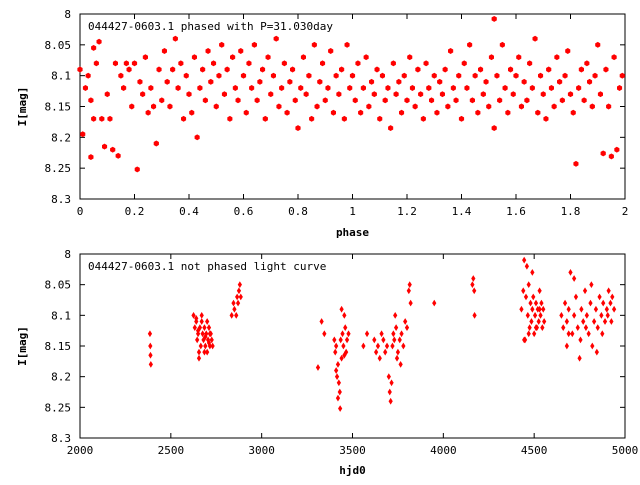 The image size is (640, 485). What do you see at coordinates (61, 76) in the screenshot?
I see `y-tick-label: 8.1` at bounding box center [61, 76].